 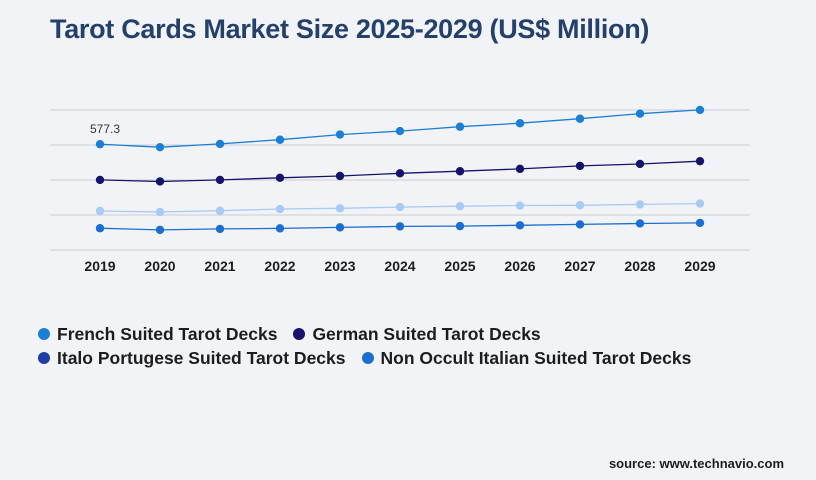 I want to click on legend-label: Non Occult Italian Suited Tarot Decks, so click(x=536, y=357).